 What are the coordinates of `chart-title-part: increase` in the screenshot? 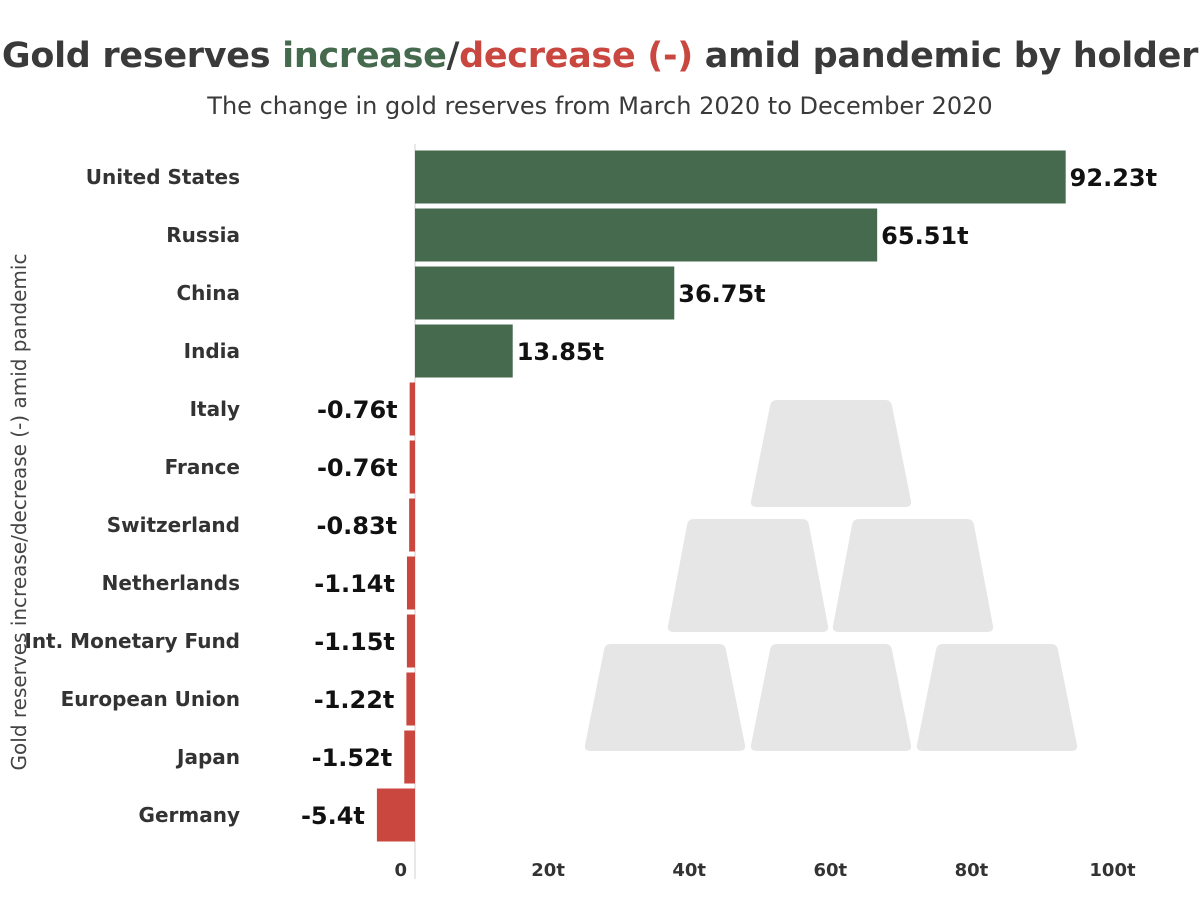 It's located at (364, 56).